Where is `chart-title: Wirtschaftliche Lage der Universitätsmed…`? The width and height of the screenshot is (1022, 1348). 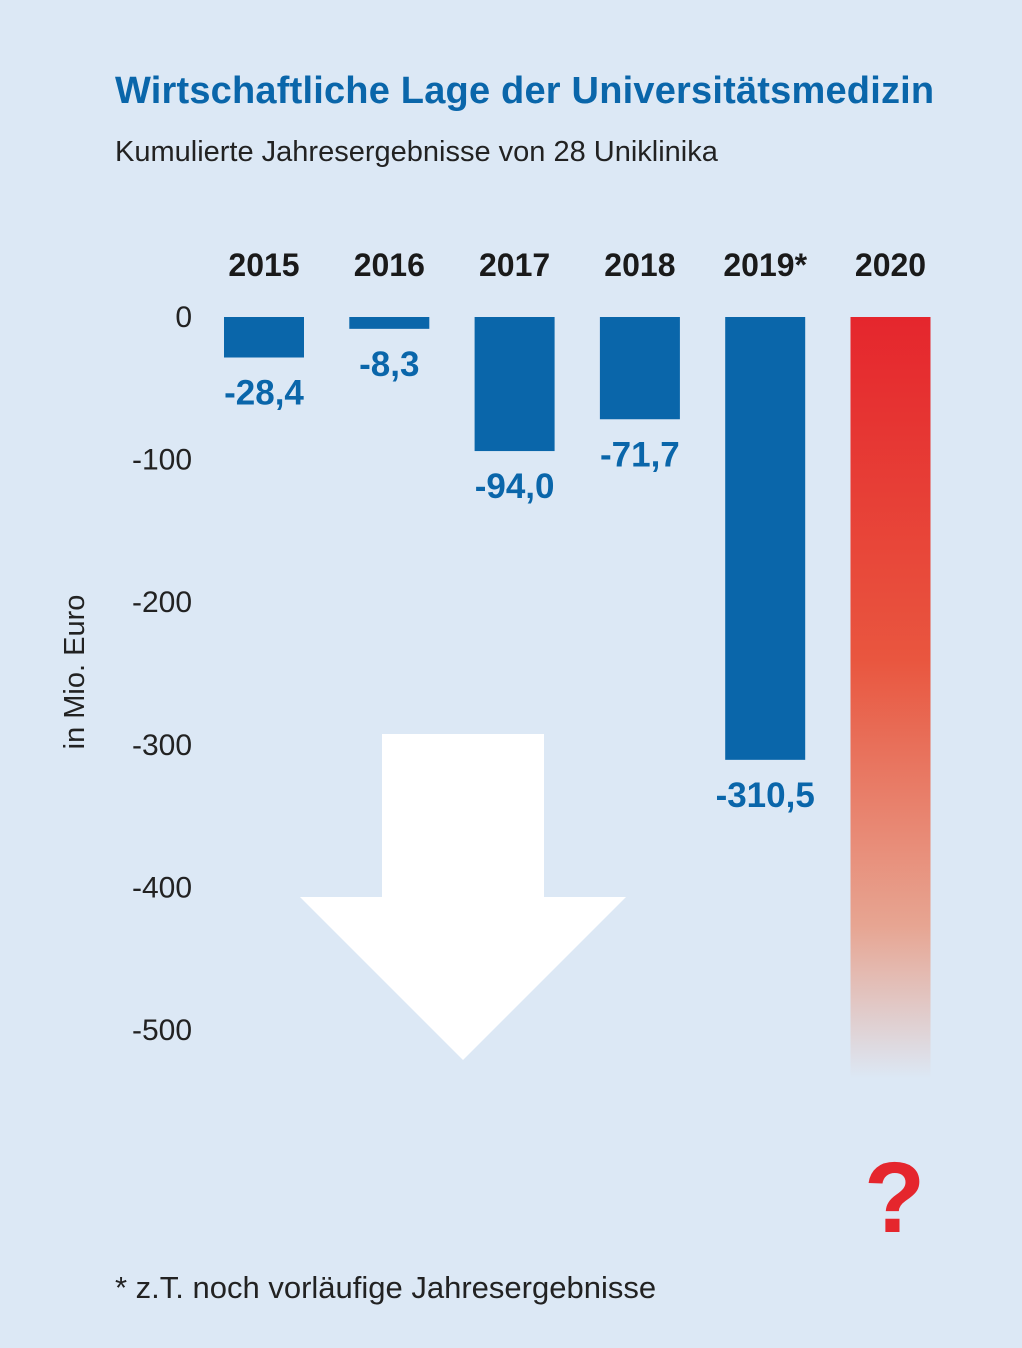 chart-title: Wirtschaftliche Lage der Universitätsmed… is located at coordinates (525, 91).